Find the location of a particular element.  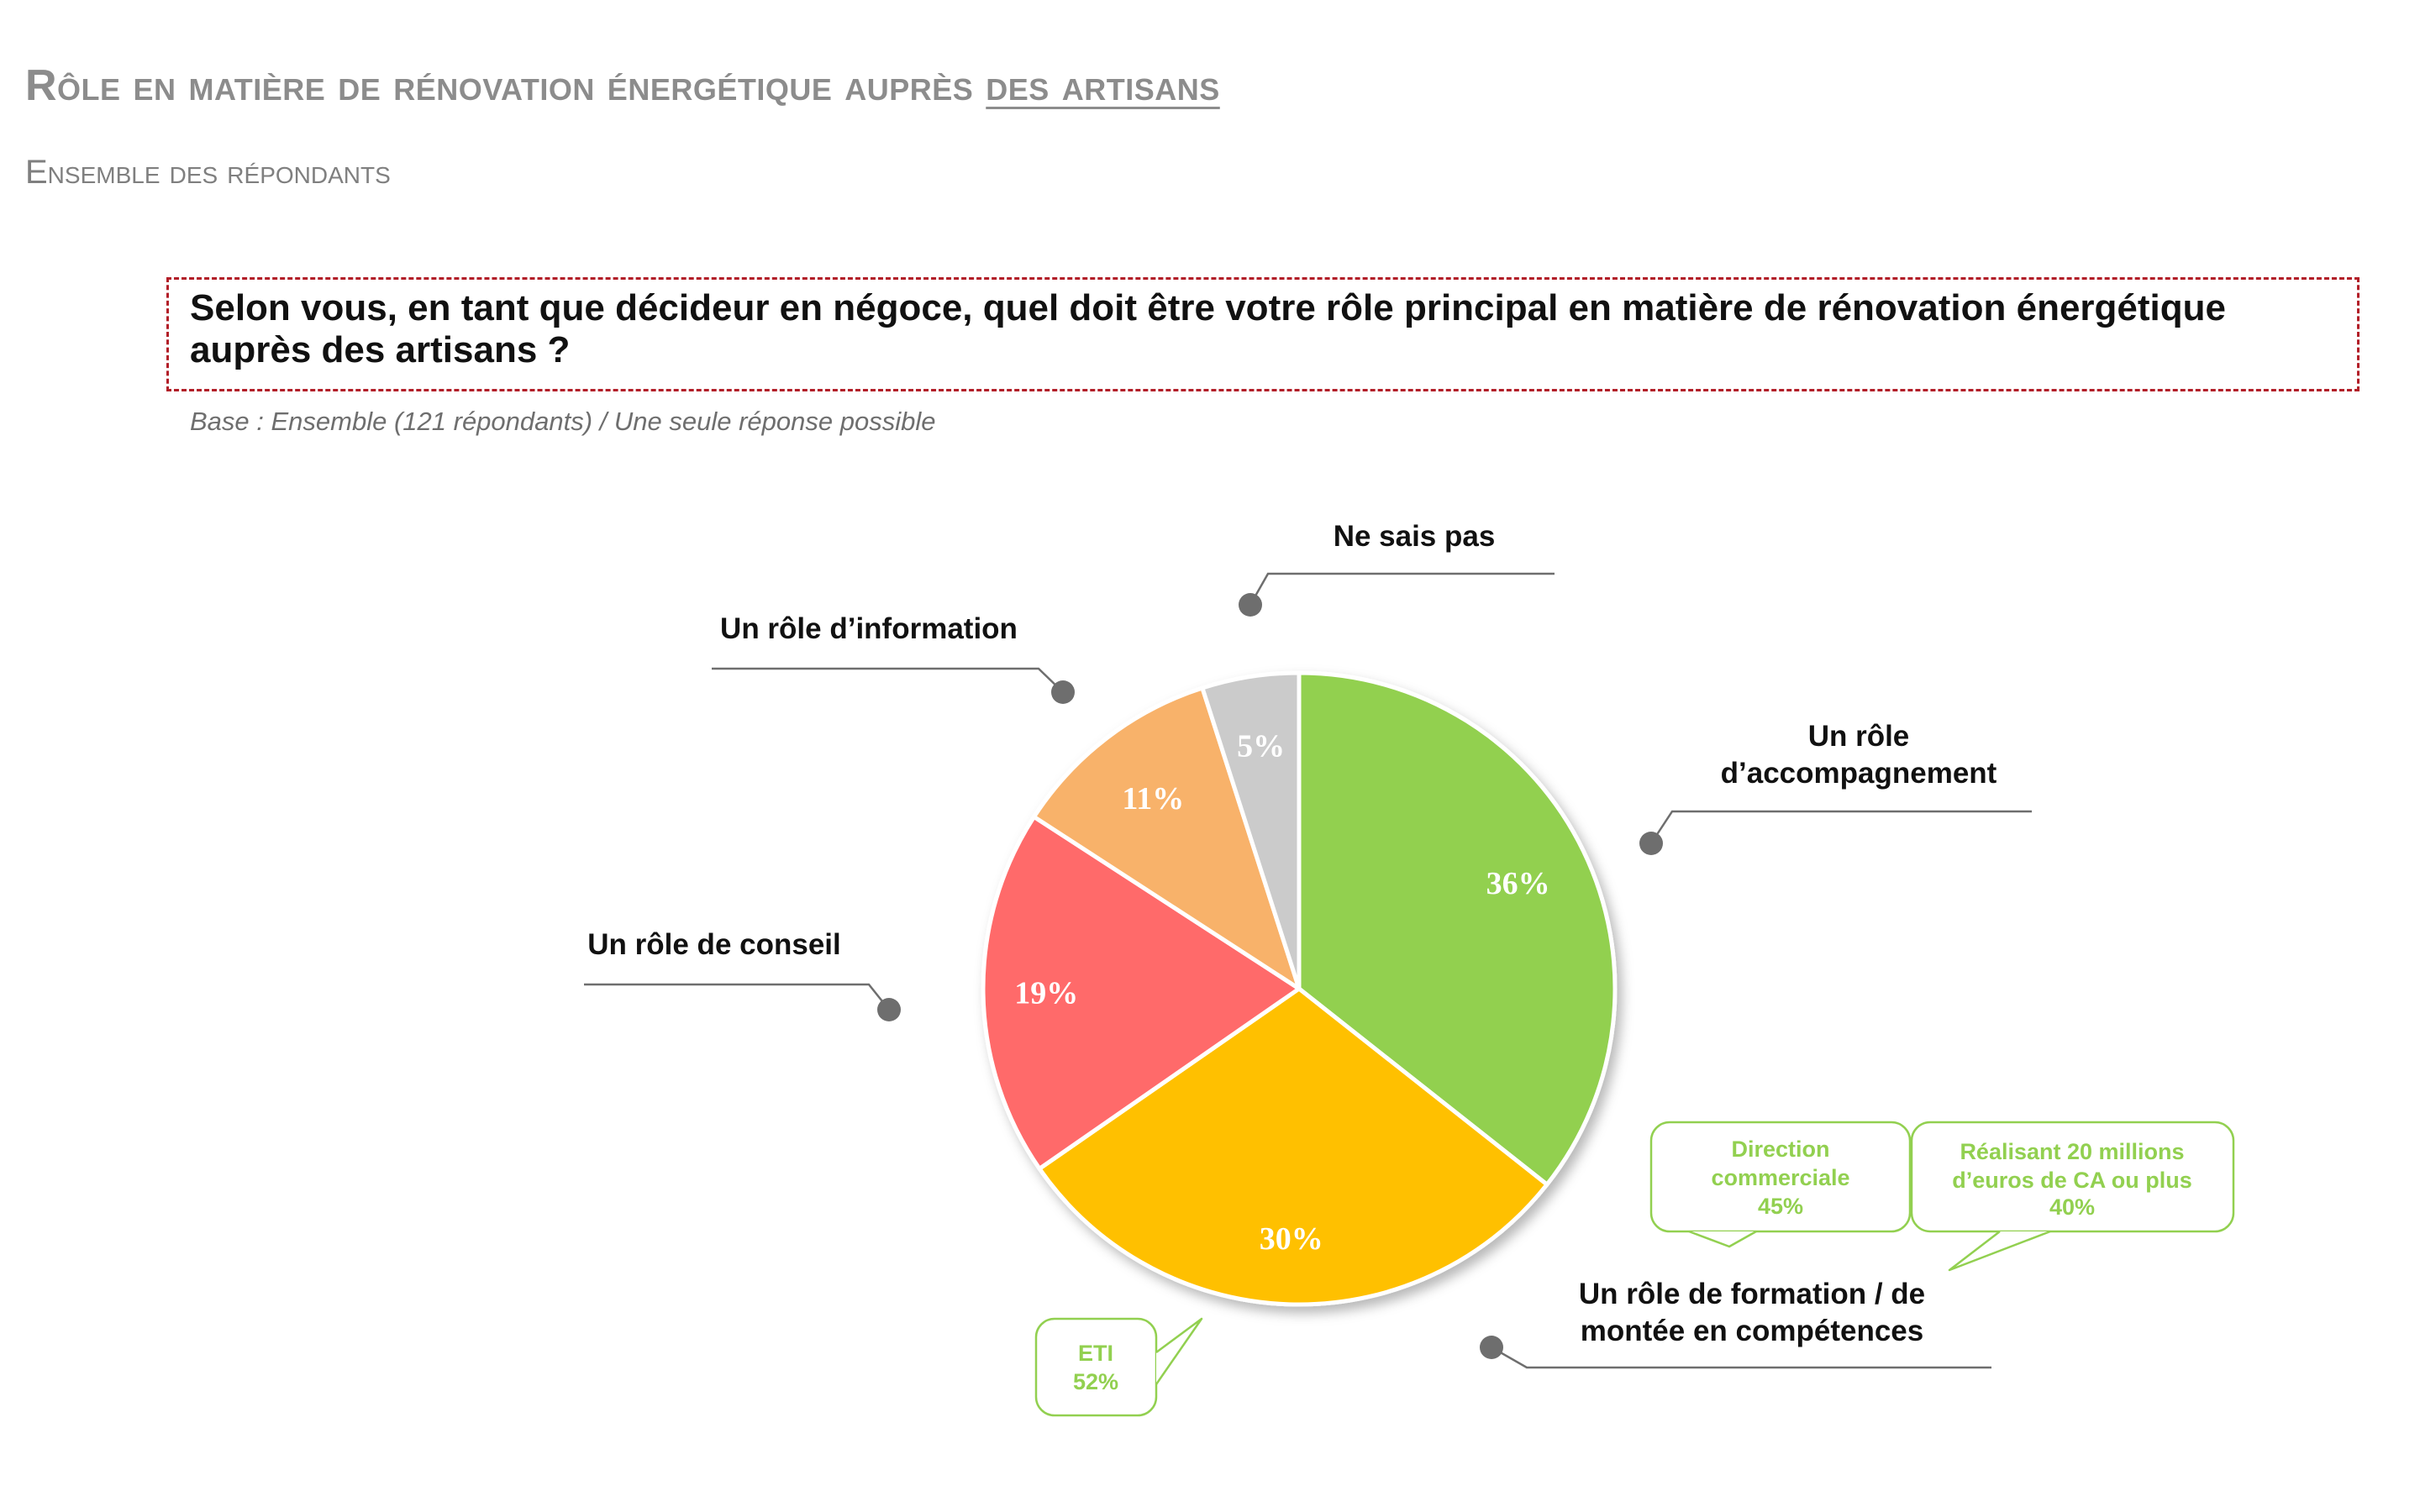

annotation-eti-line: ETI is located at coordinates (1095, 1353).